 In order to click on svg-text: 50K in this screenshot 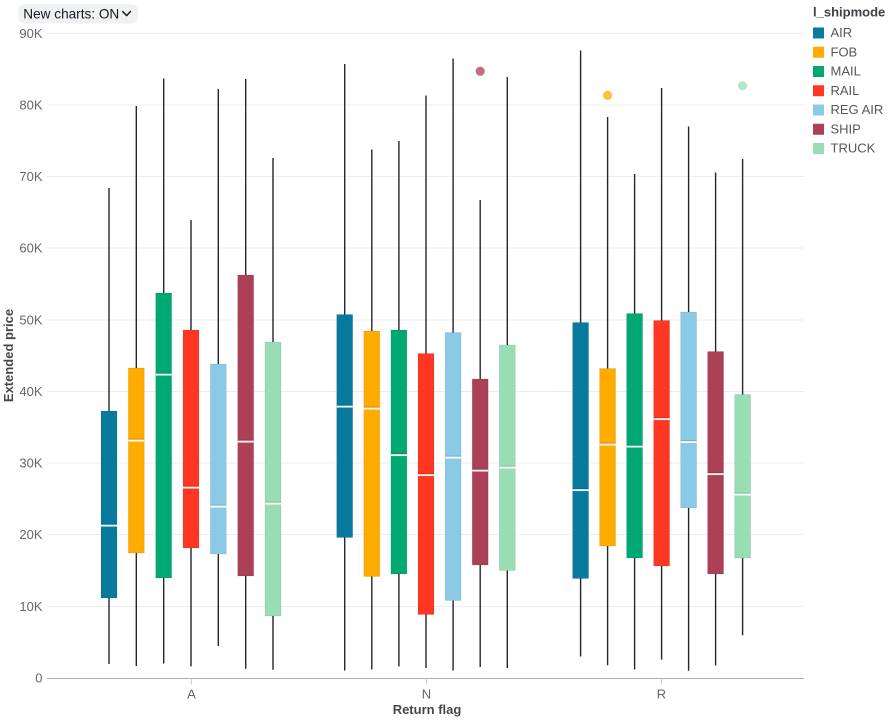, I will do `click(30, 319)`.